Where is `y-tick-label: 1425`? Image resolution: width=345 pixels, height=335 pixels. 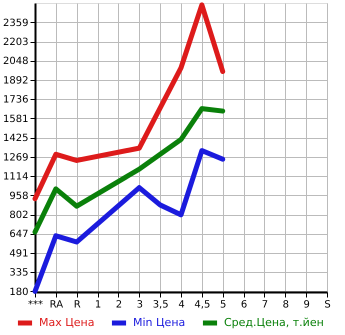
y-tick-label: 1425 is located at coordinates (15, 138).